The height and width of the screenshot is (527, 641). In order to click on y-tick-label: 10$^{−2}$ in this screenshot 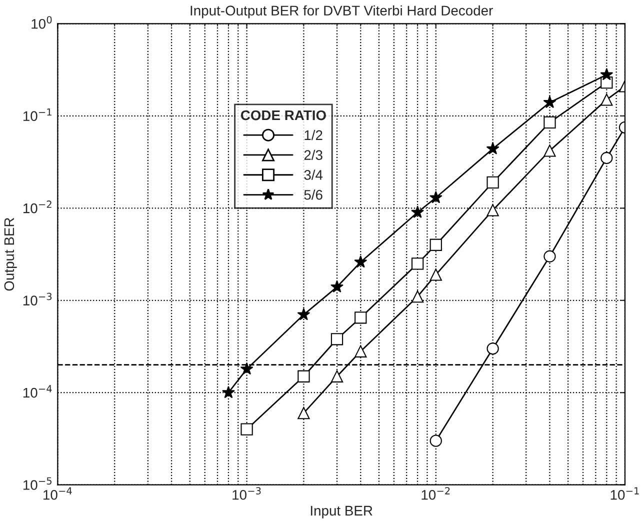, I will do `click(37, 207)`.